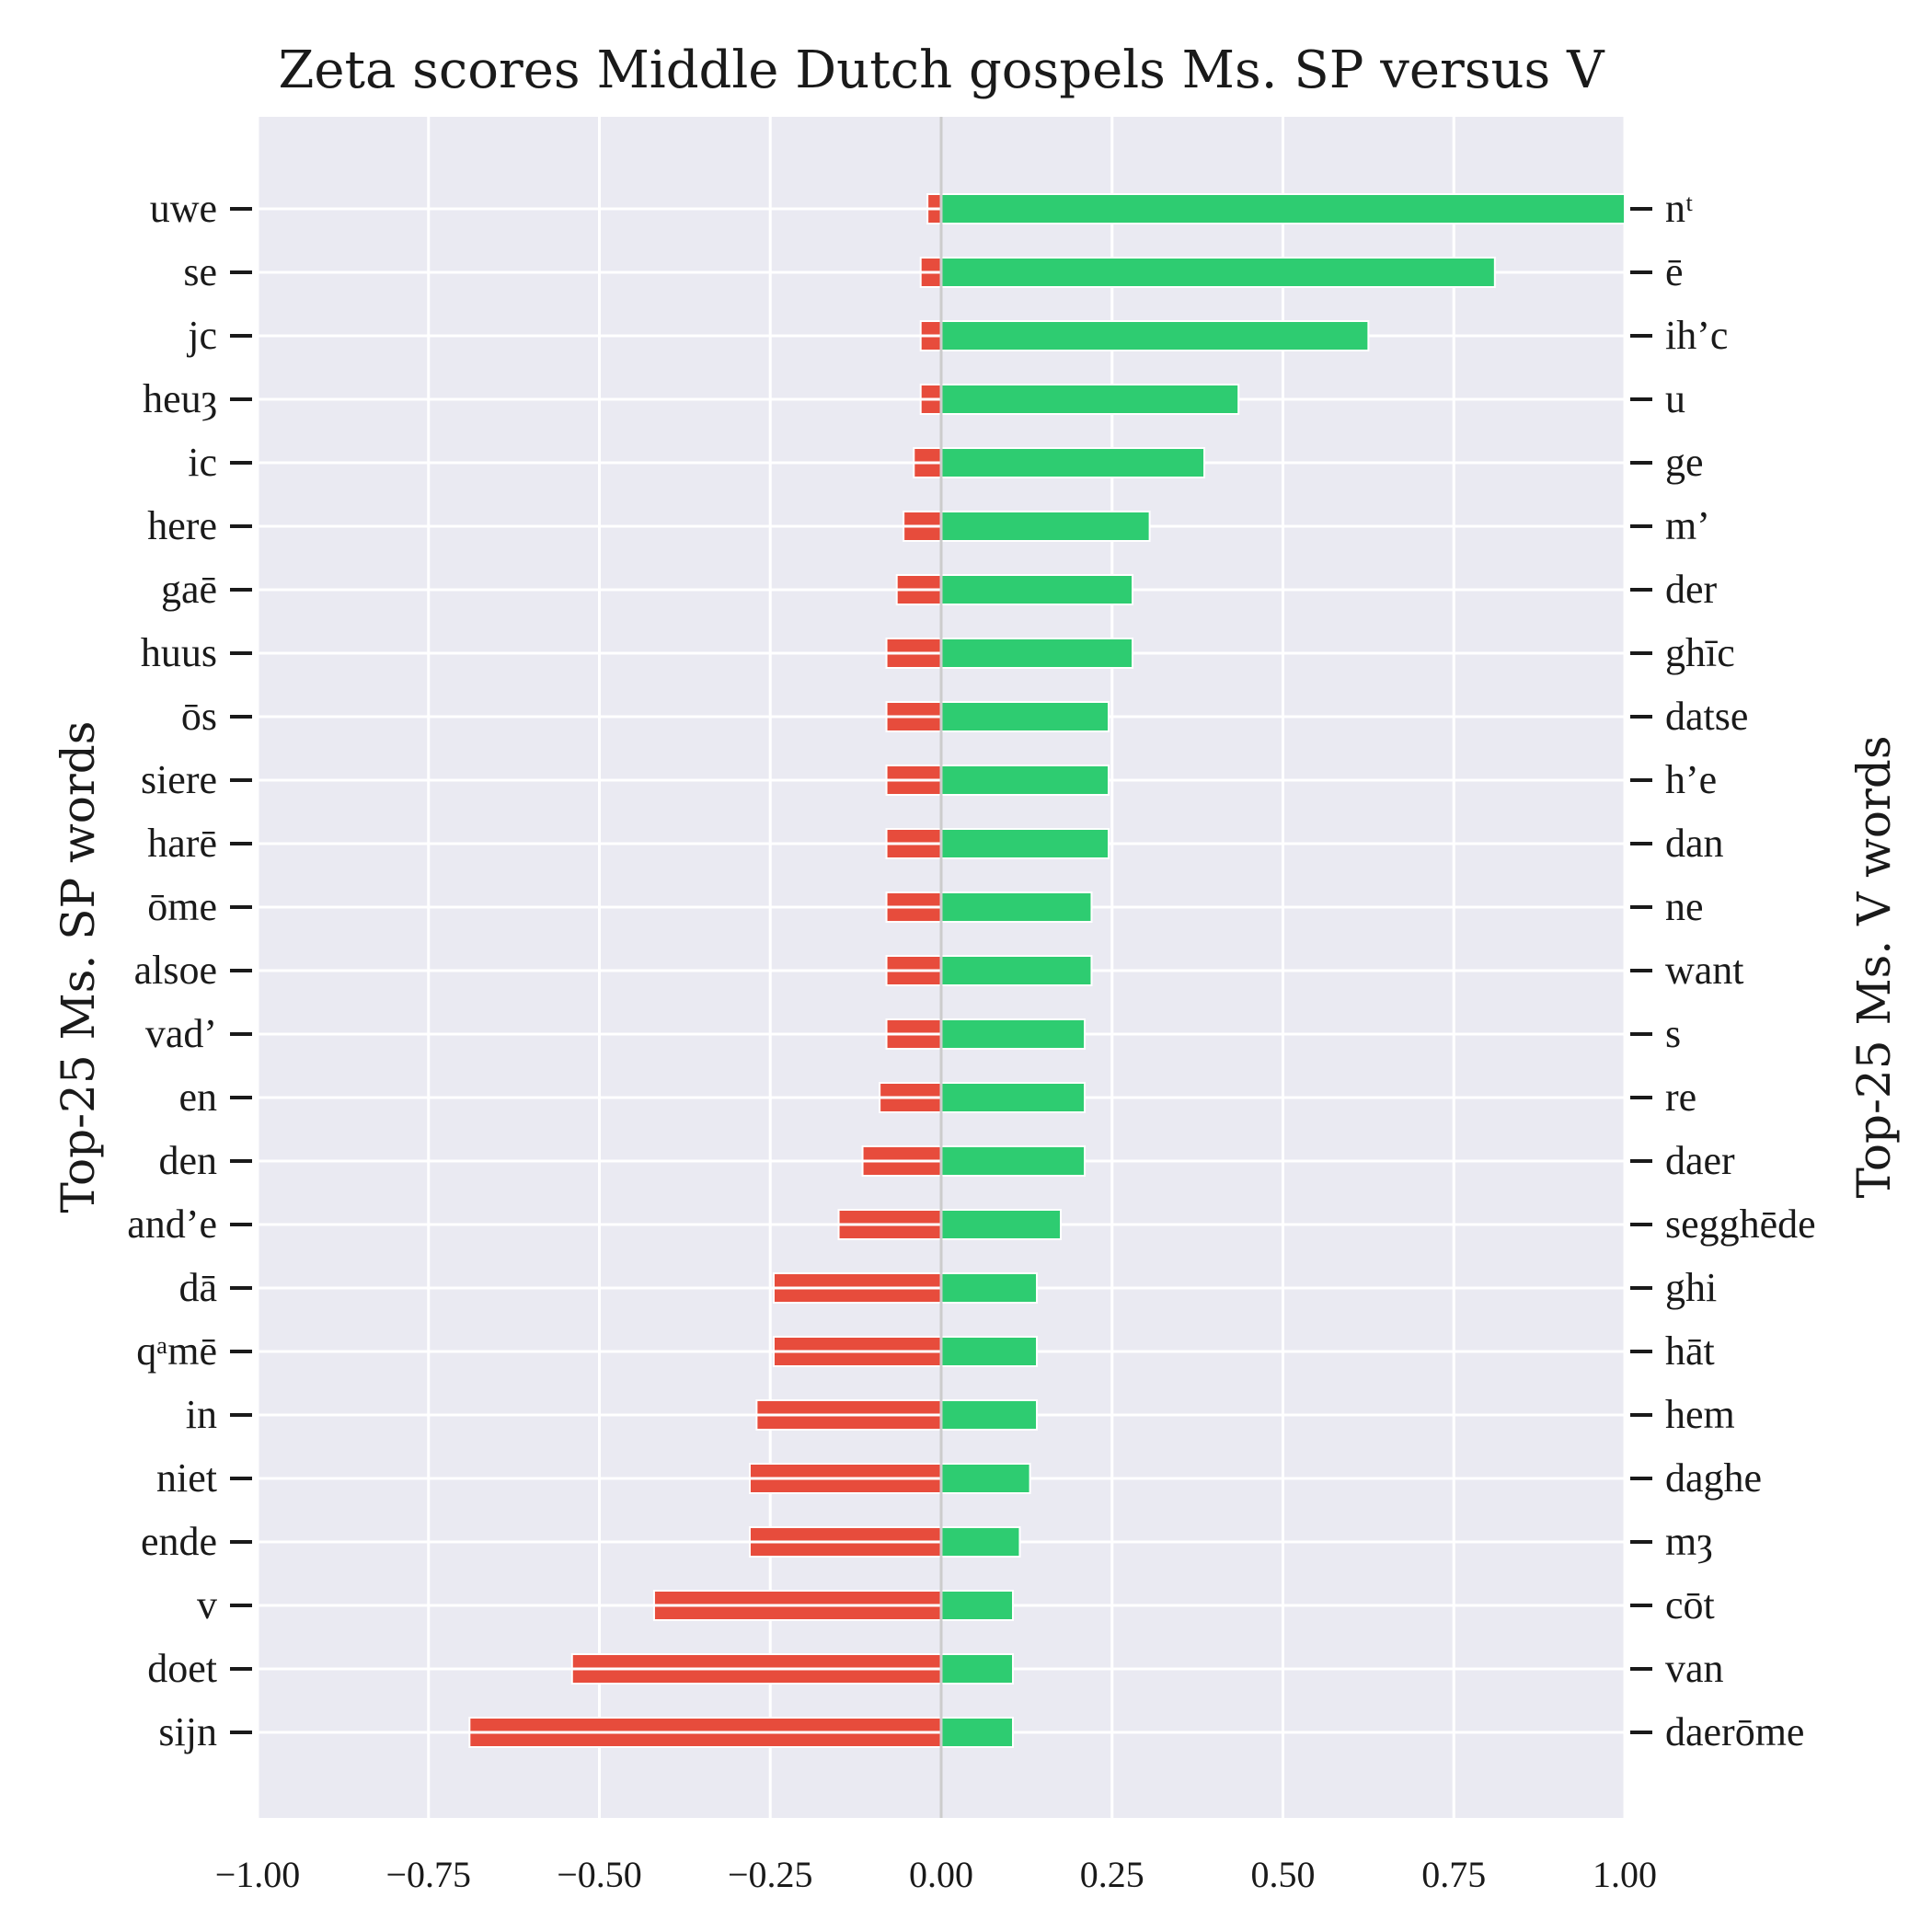 This screenshot has height=1932, width=1932. What do you see at coordinates (1713, 1478) in the screenshot?
I see `right-word-label-20: daghe` at bounding box center [1713, 1478].